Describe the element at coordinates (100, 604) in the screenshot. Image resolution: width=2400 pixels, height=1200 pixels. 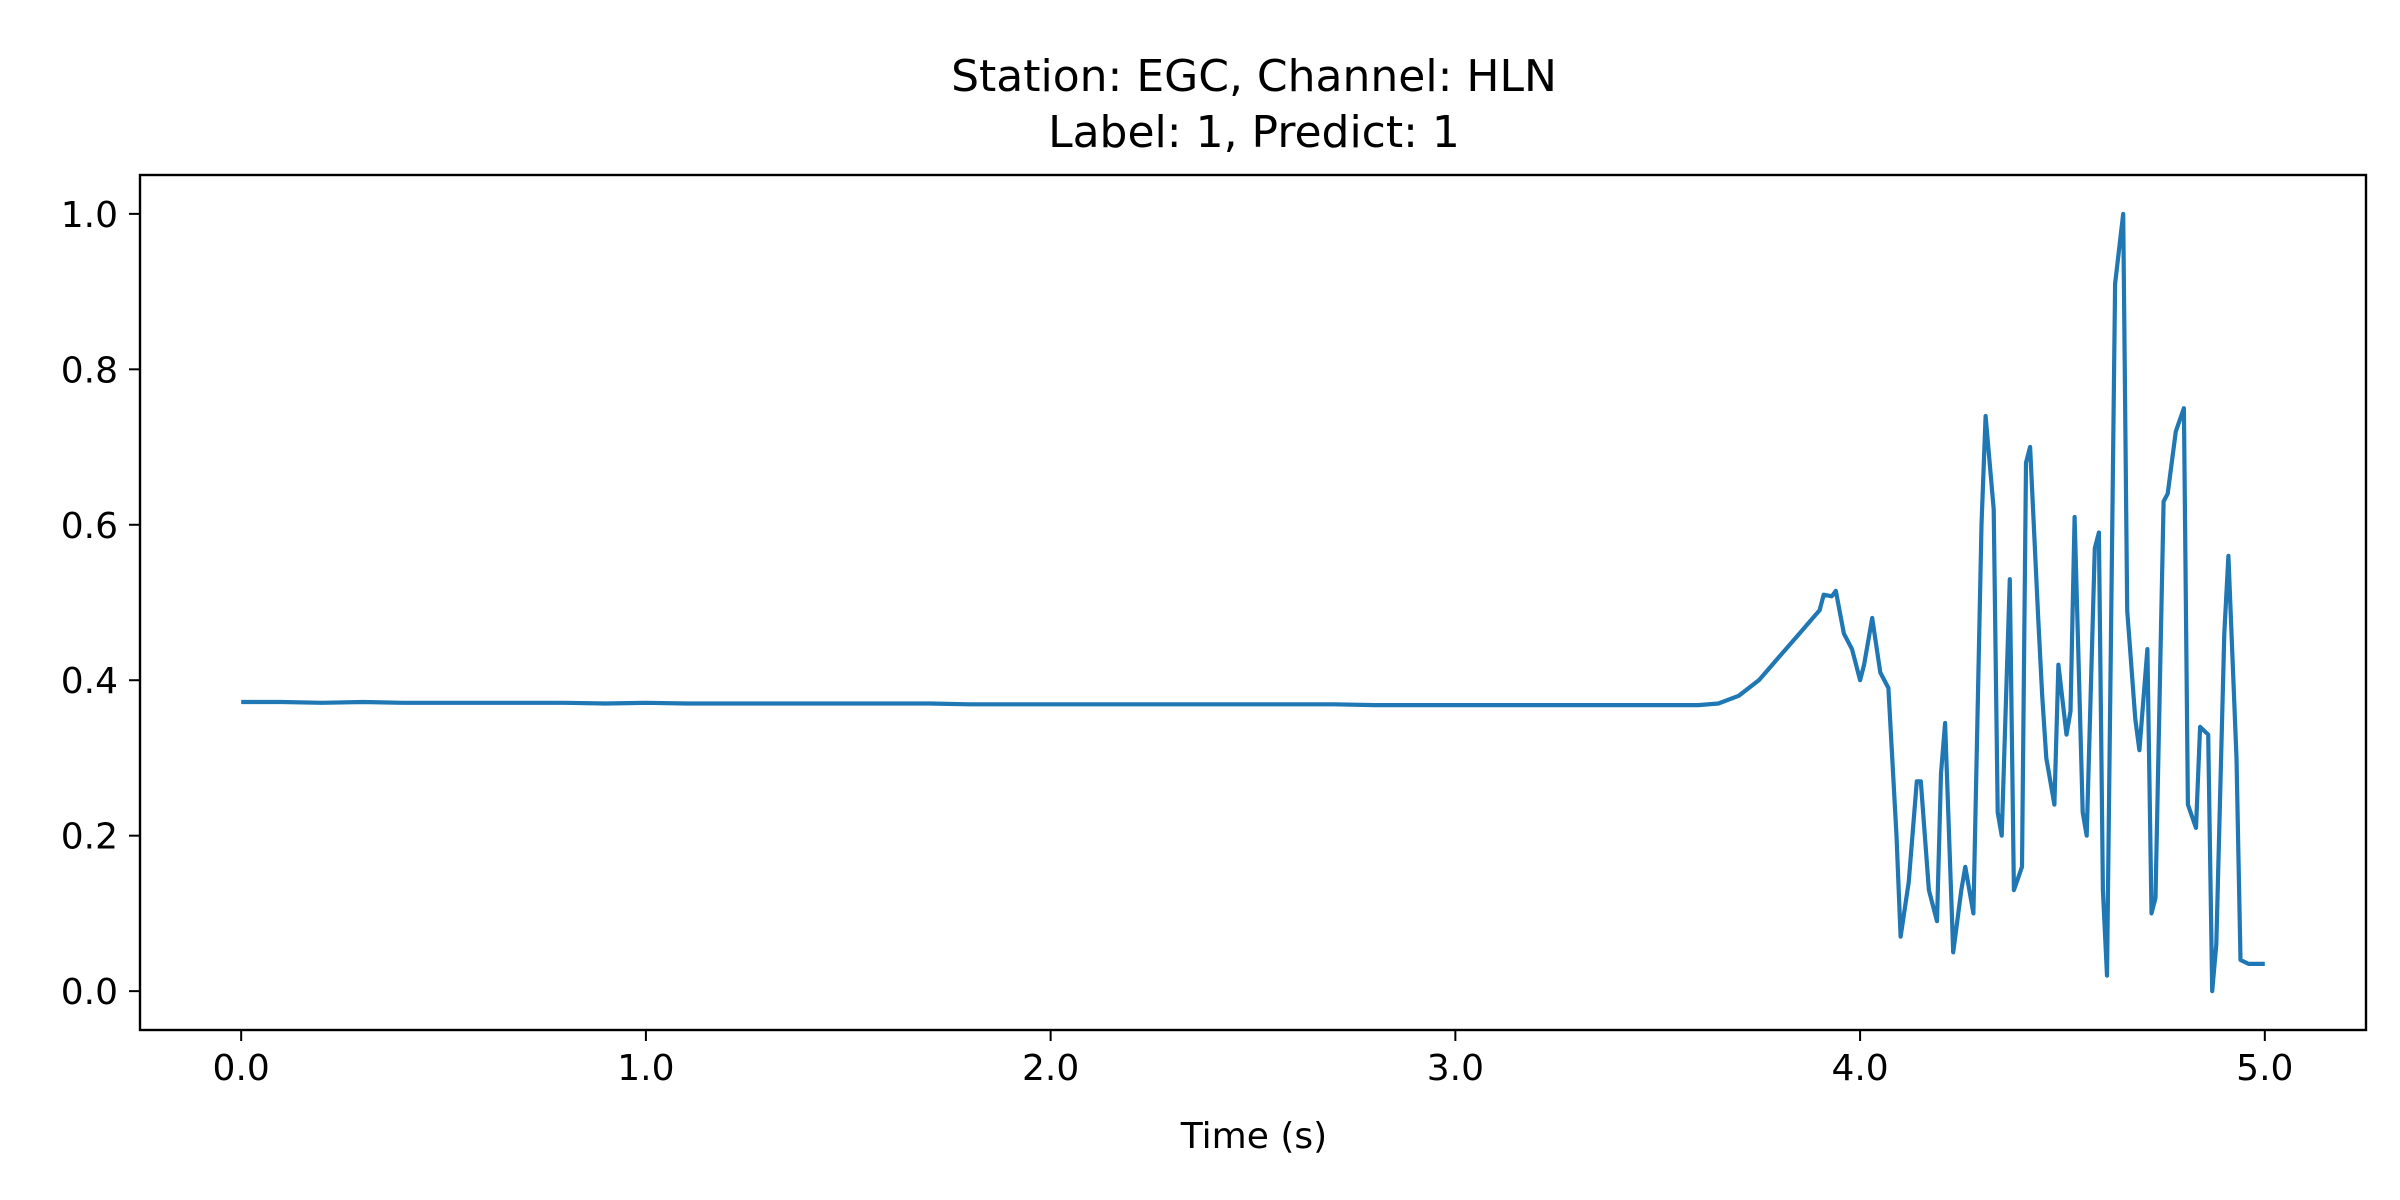
I see `y-axis-ticks: 0.0 0.2 0.4 0.6 0.8 1.0` at that location.